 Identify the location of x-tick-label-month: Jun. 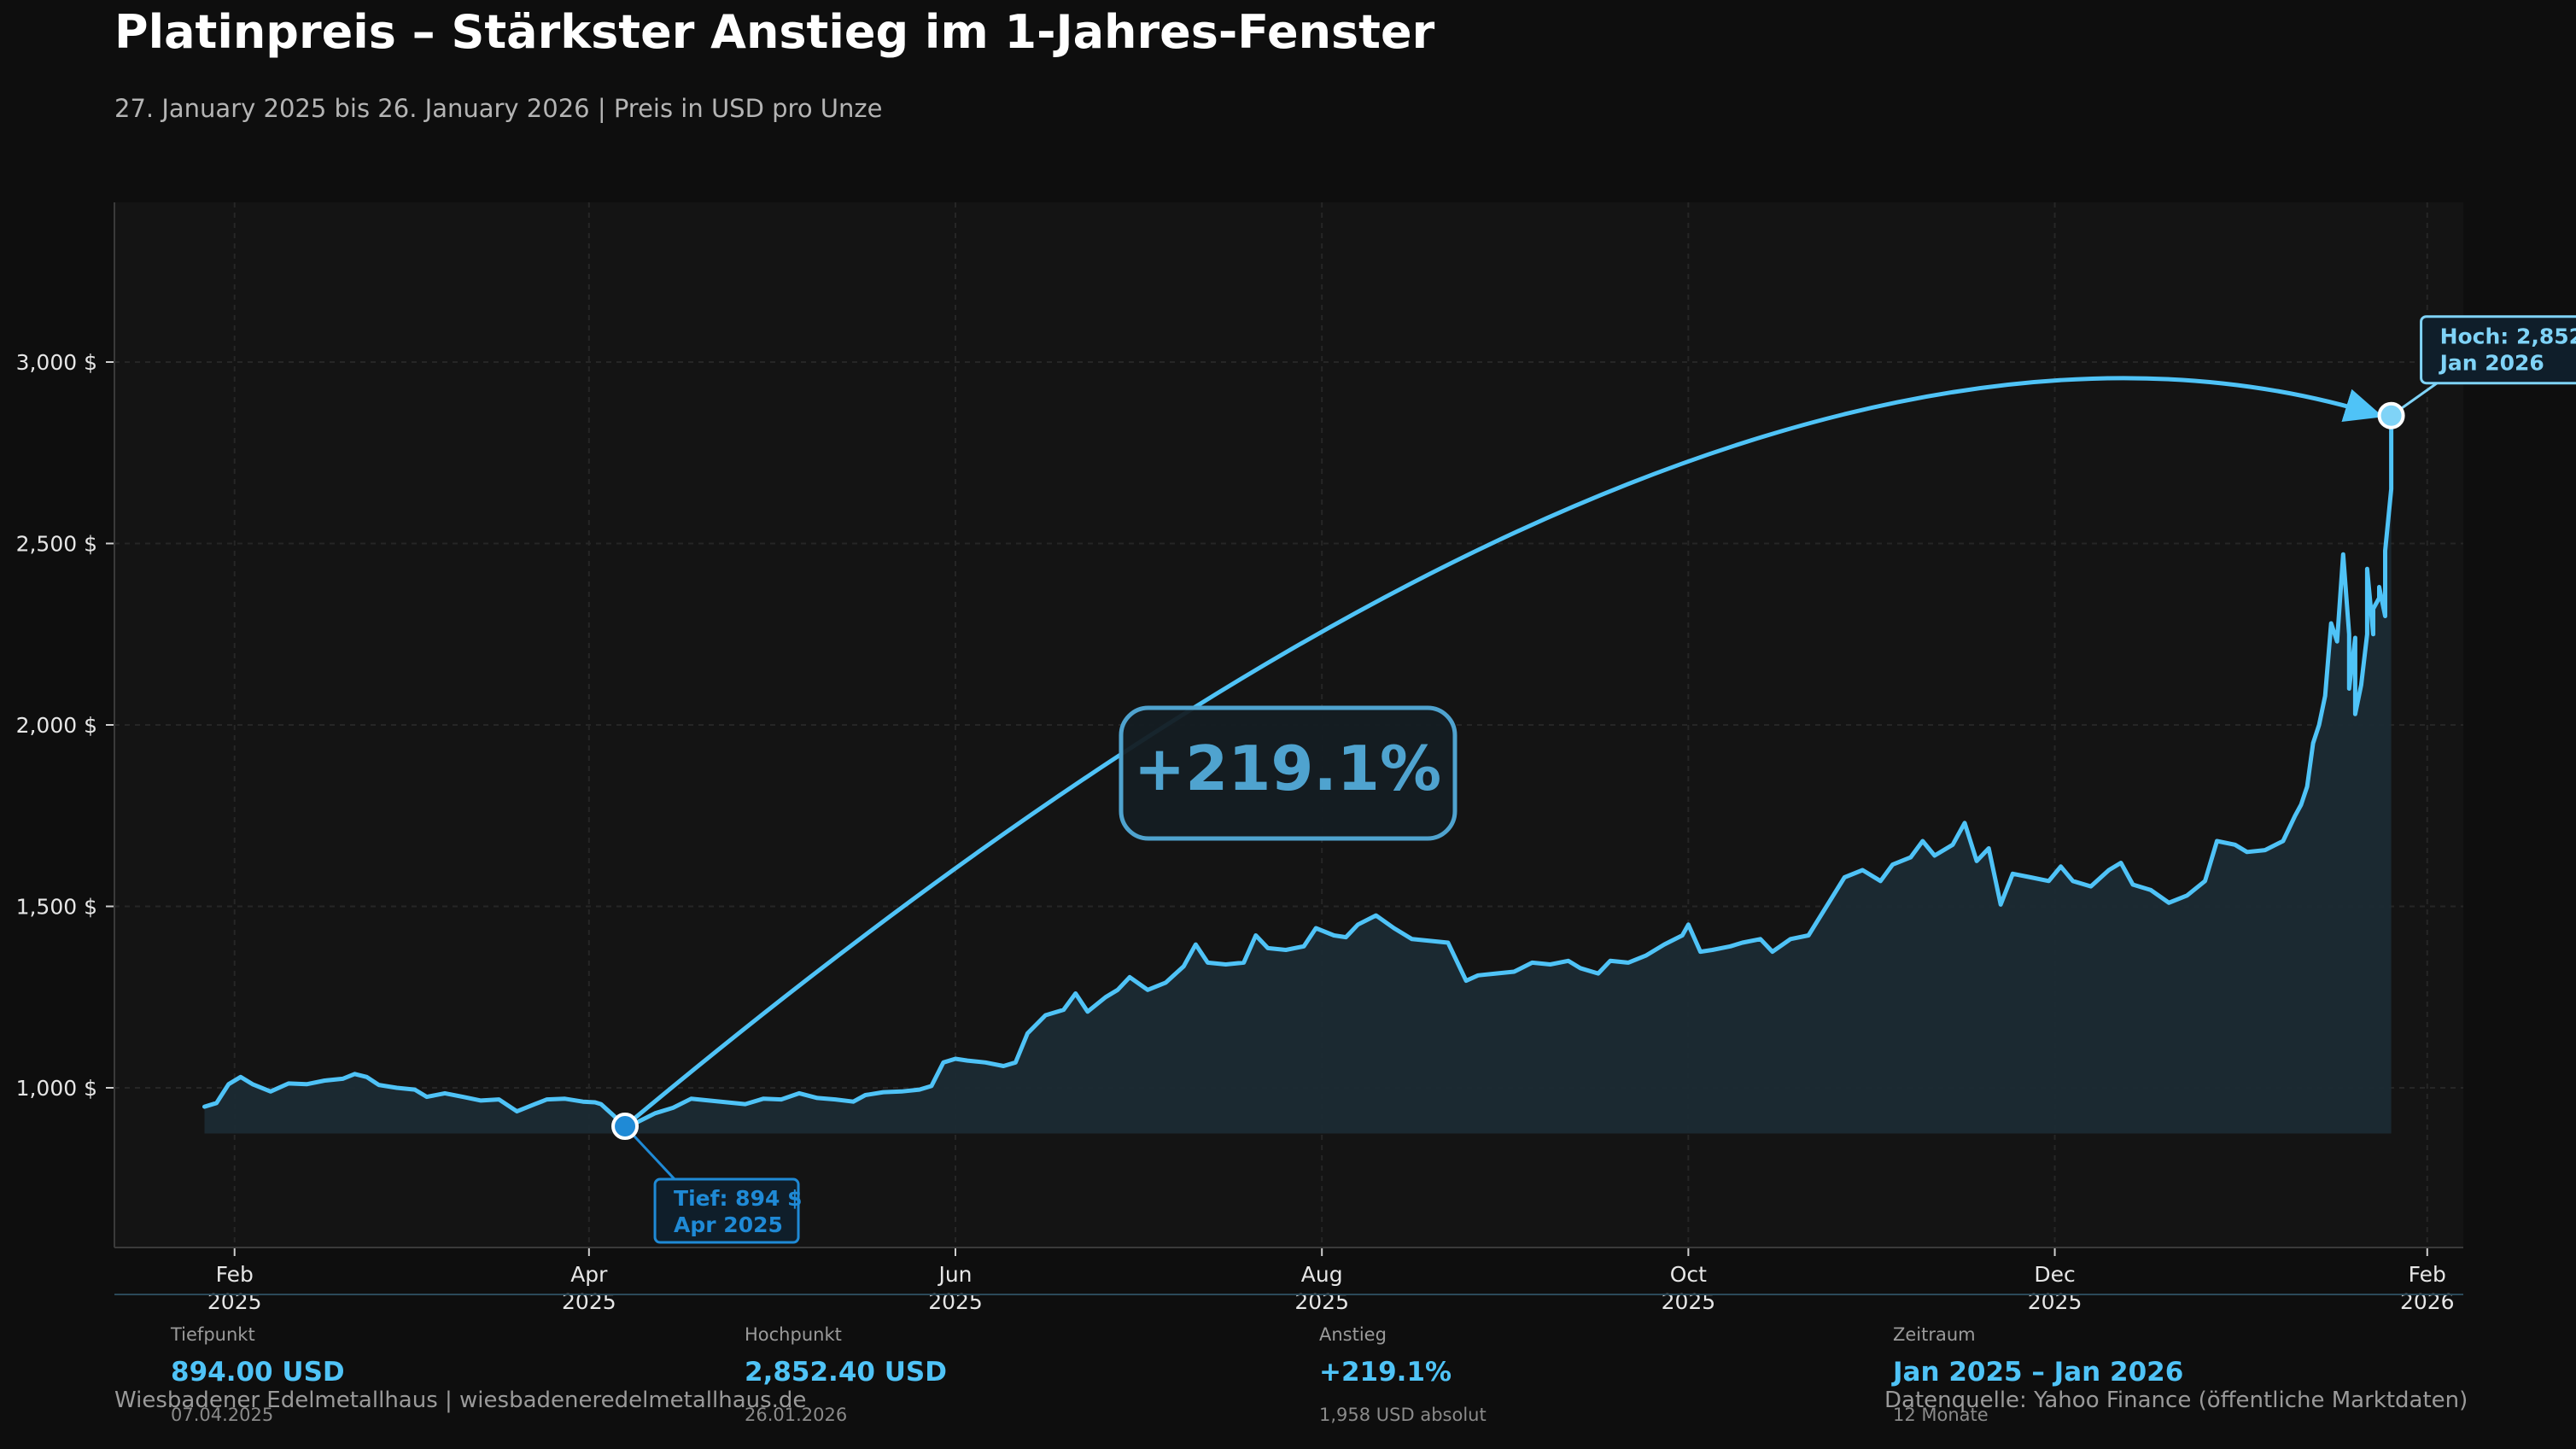
(954, 1274).